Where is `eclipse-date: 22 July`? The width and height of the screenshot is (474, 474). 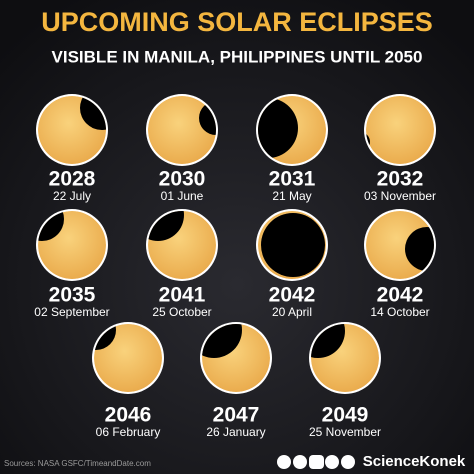
eclipse-date: 22 July is located at coordinates (72, 196).